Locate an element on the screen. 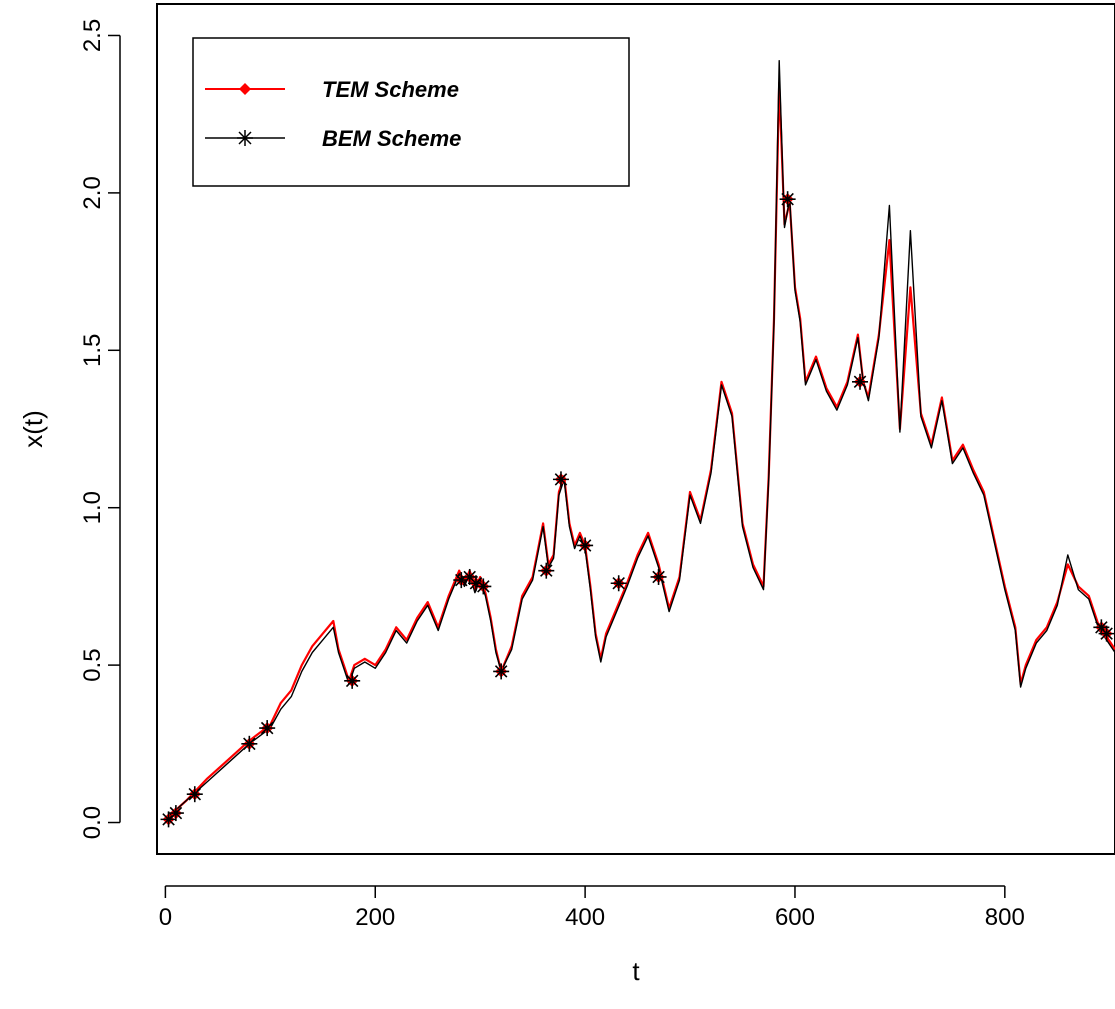  y-tick-label: 0.5 is located at coordinates (92, 664).